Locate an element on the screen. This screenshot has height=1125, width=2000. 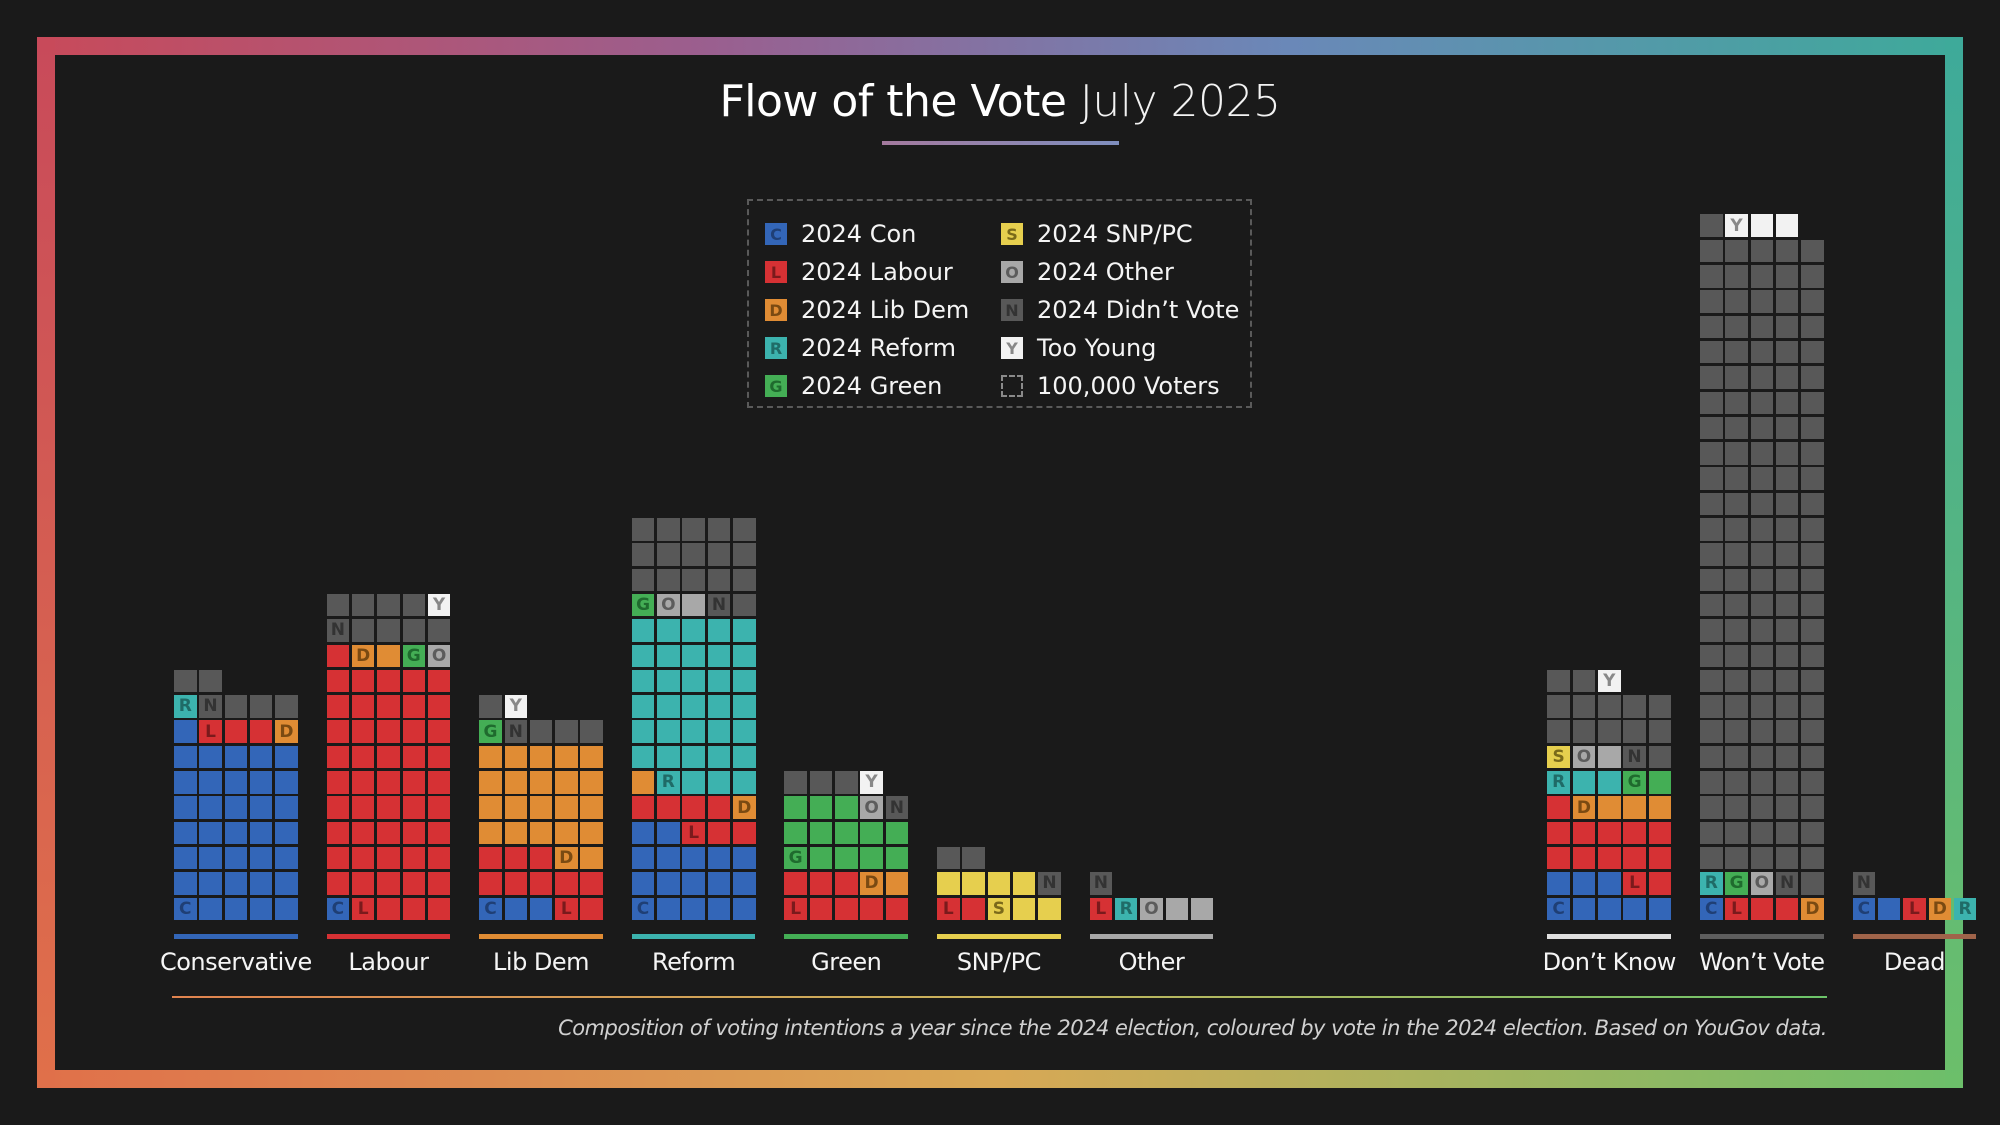
category-label: SNP/PC is located at coordinates (998, 962).